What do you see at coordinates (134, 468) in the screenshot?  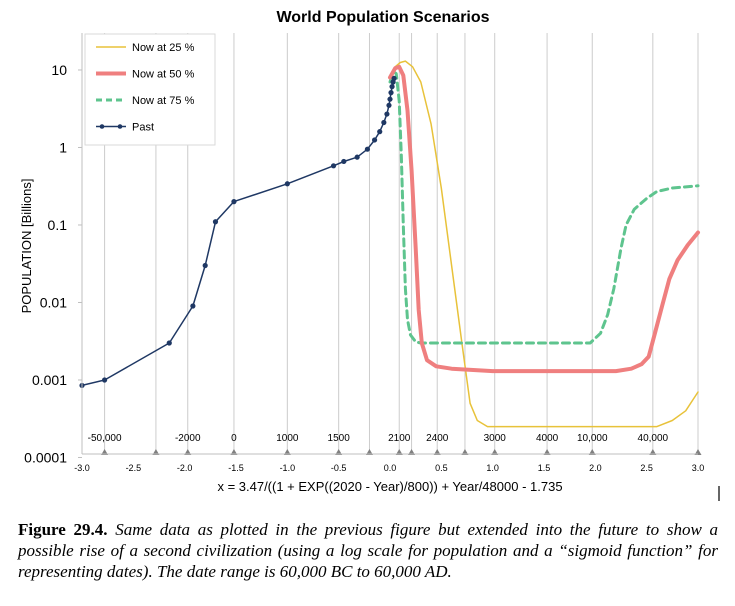 I see `x-tick-label: -2.5` at bounding box center [134, 468].